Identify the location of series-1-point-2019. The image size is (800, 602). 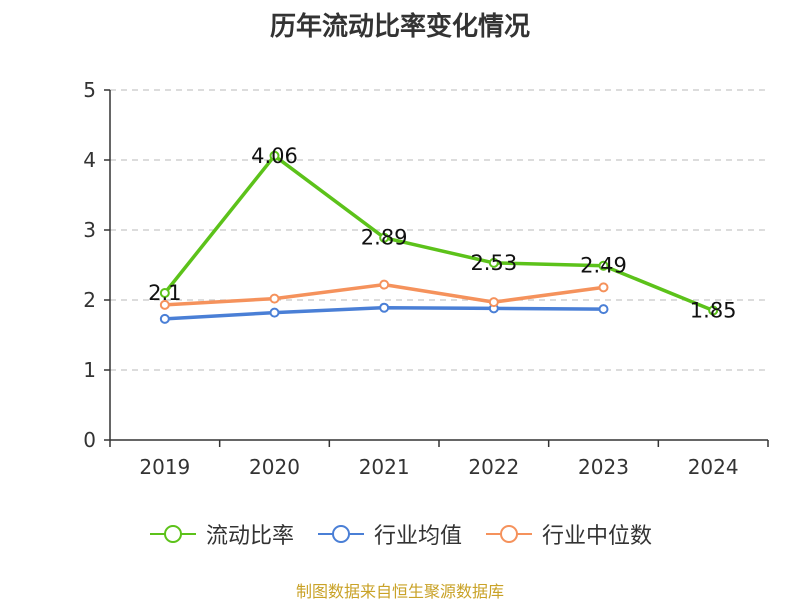
(164, 318).